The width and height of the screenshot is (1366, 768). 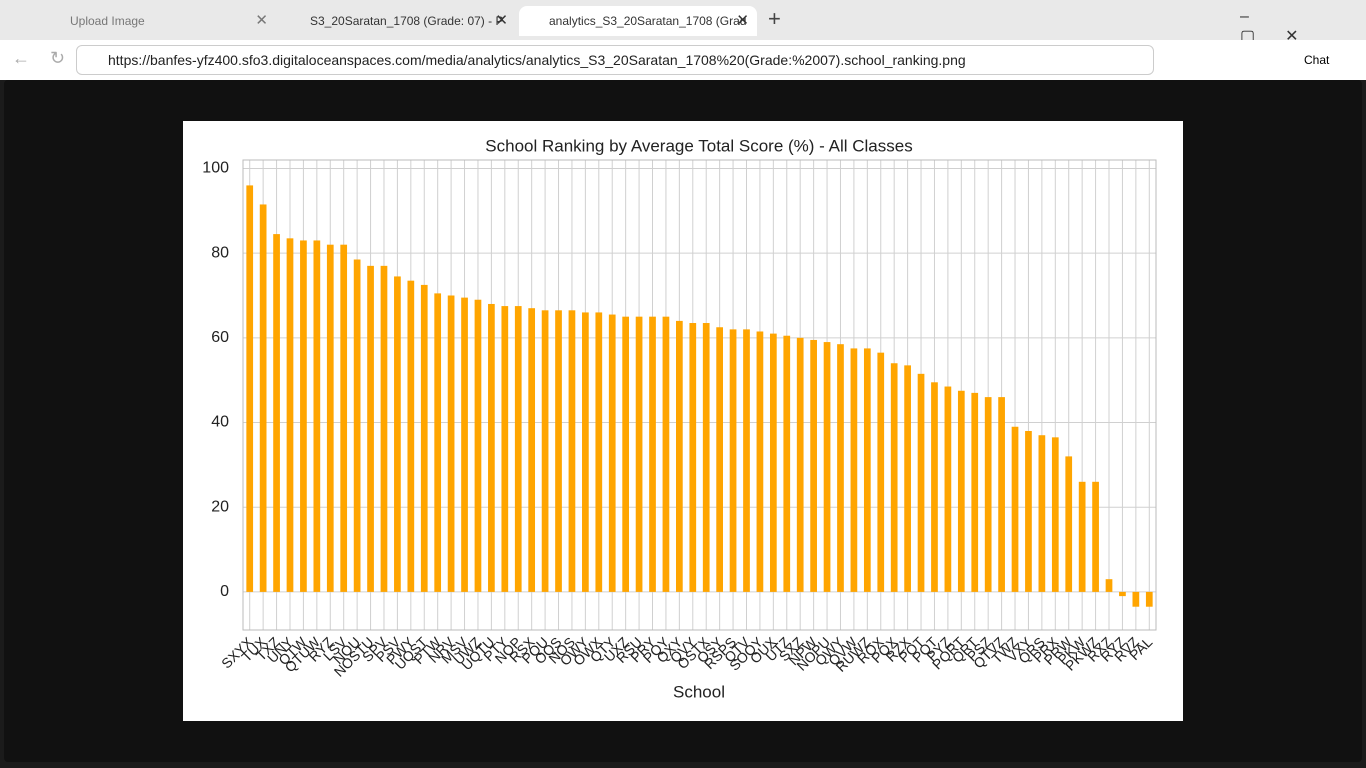 I want to click on tab: S3_20Saratan_1708 (Grade: 07) - P ✕, so click(x=409, y=20).